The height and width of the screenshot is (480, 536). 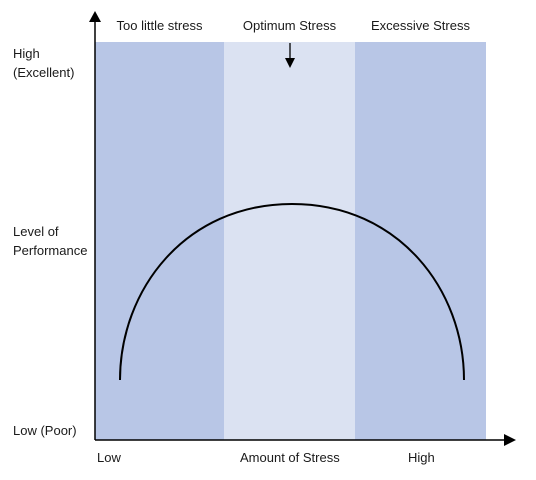 I want to click on y-axis-title-line2: Performance, so click(x=50, y=250).